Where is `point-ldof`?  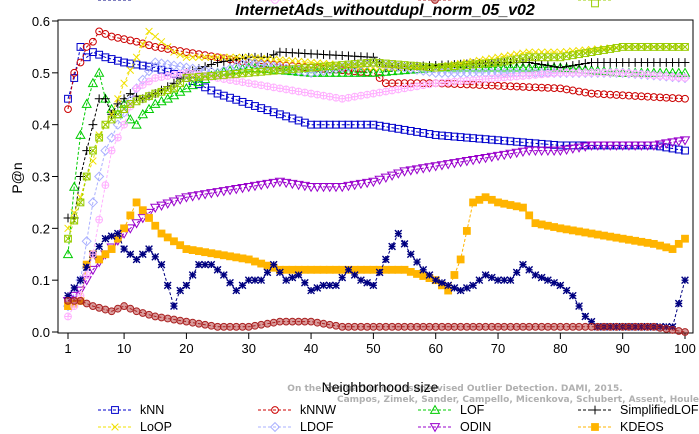 point-ldof is located at coordinates (267, 65).